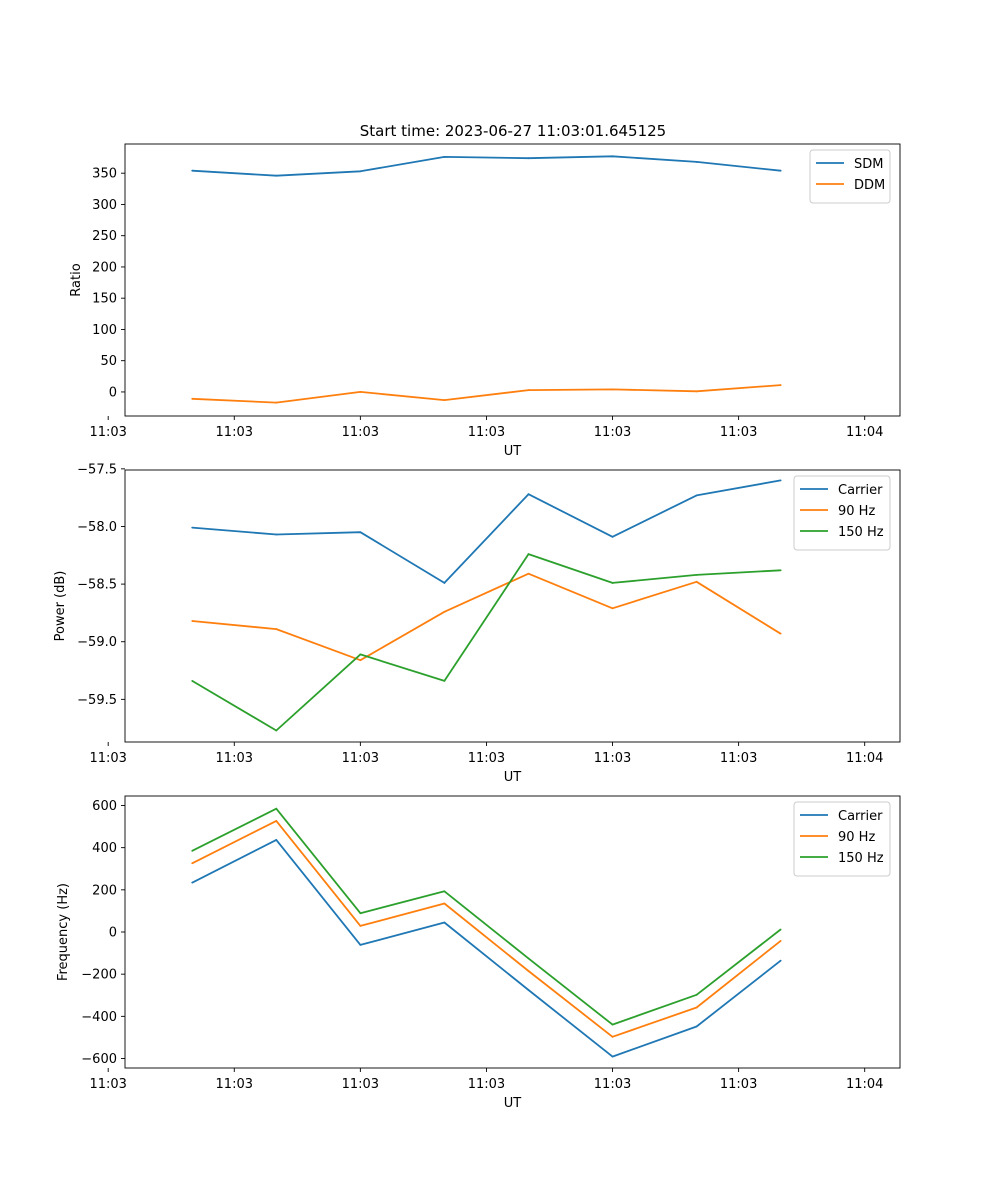  Describe the element at coordinates (869, 185) in the screenshot. I see `legend-entry: DDM` at that location.